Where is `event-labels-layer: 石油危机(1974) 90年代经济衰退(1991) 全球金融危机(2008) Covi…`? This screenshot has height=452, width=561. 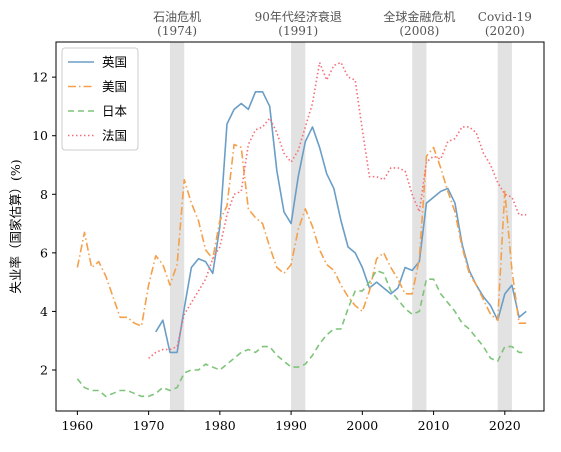 event-labels-layer: 石油危机(1974) 90年代经济衰退(1991) 全球金融危机(2008) Covi… is located at coordinates (342, 23).